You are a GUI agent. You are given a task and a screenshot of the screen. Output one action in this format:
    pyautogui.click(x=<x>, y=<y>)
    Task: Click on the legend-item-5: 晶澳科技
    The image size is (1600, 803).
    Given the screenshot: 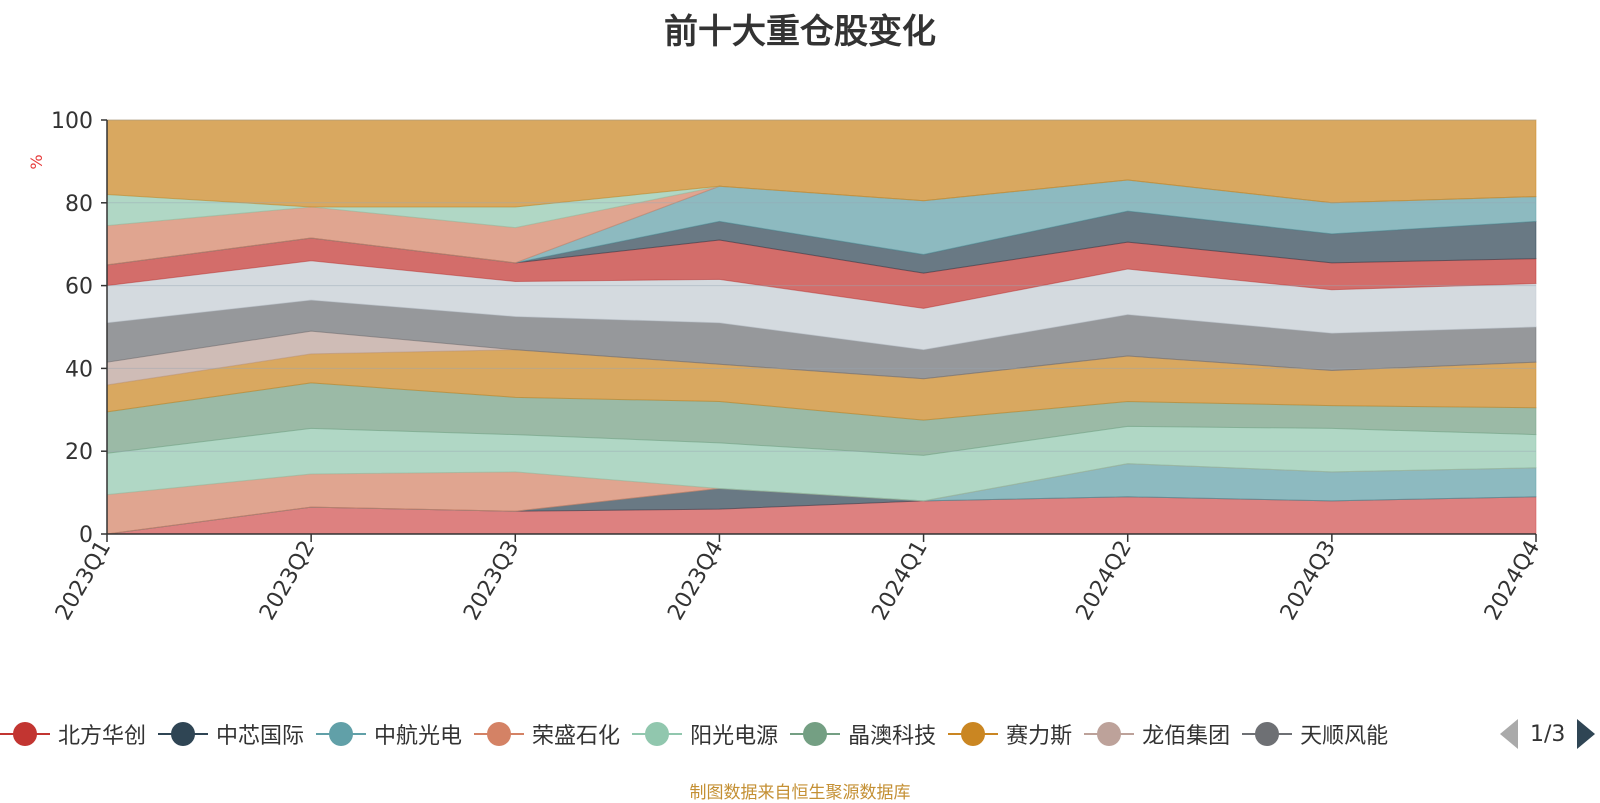 What is the action you would take?
    pyautogui.click(x=863, y=734)
    